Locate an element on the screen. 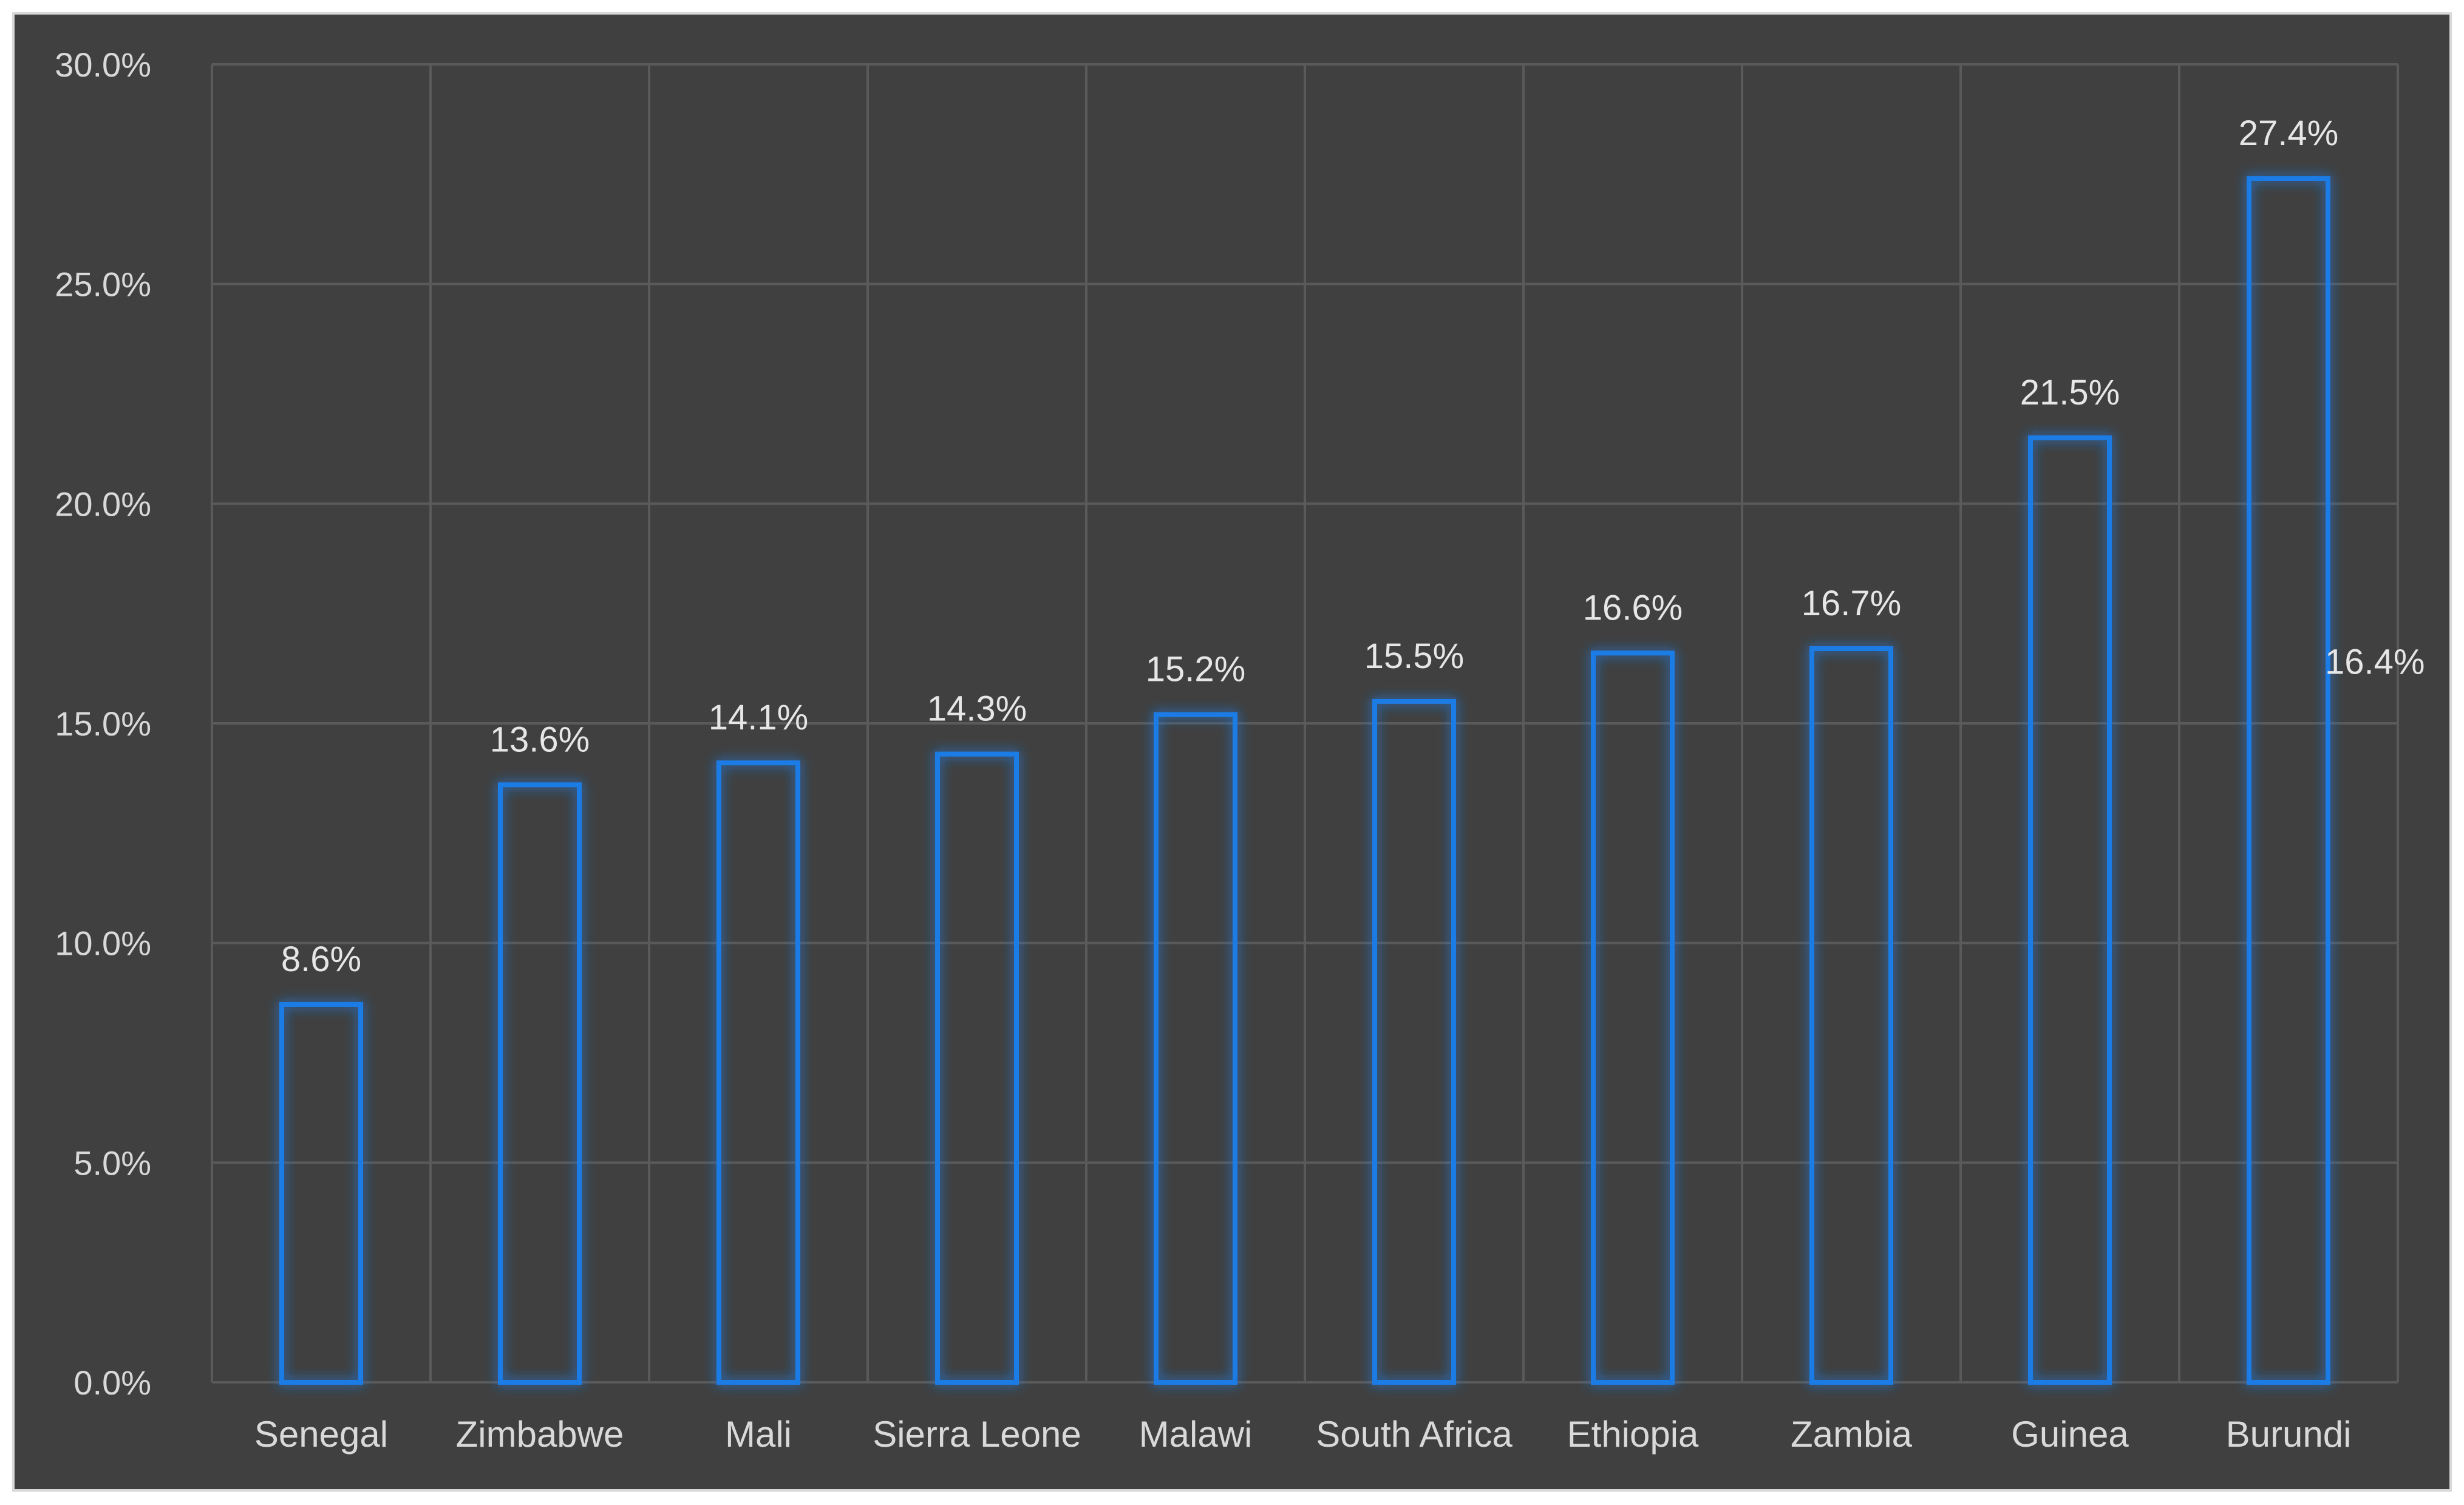 The height and width of the screenshot is (1505, 2464). category-label: Zambia is located at coordinates (1852, 1434).